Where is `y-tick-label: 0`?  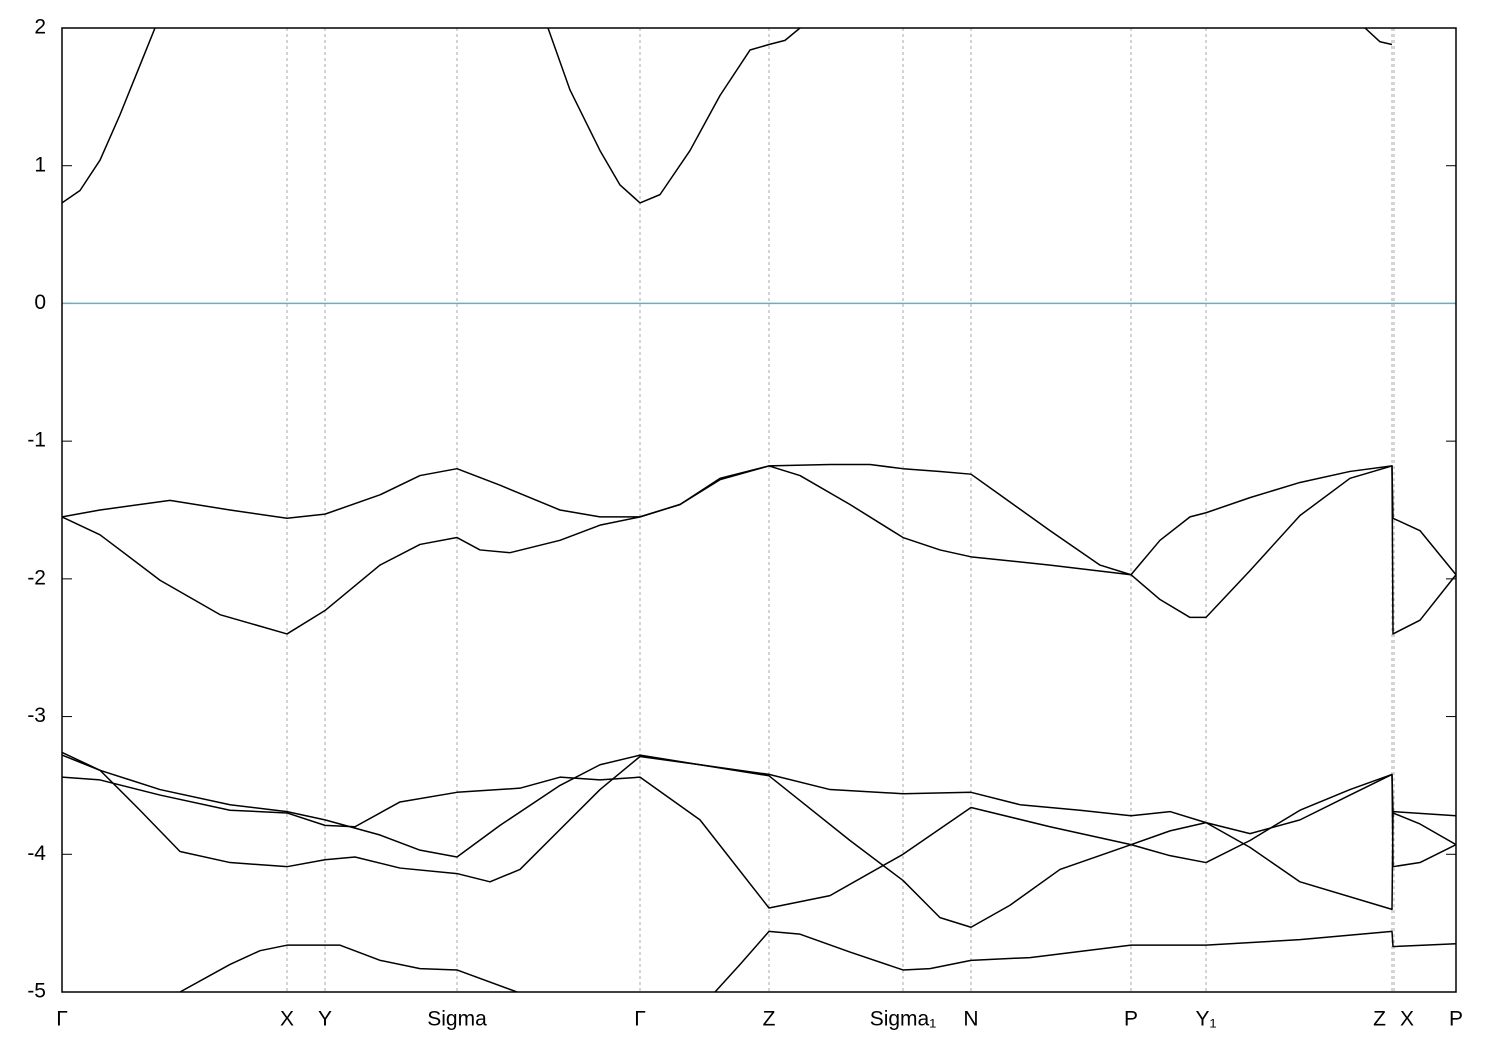 y-tick-label: 0 is located at coordinates (40, 302).